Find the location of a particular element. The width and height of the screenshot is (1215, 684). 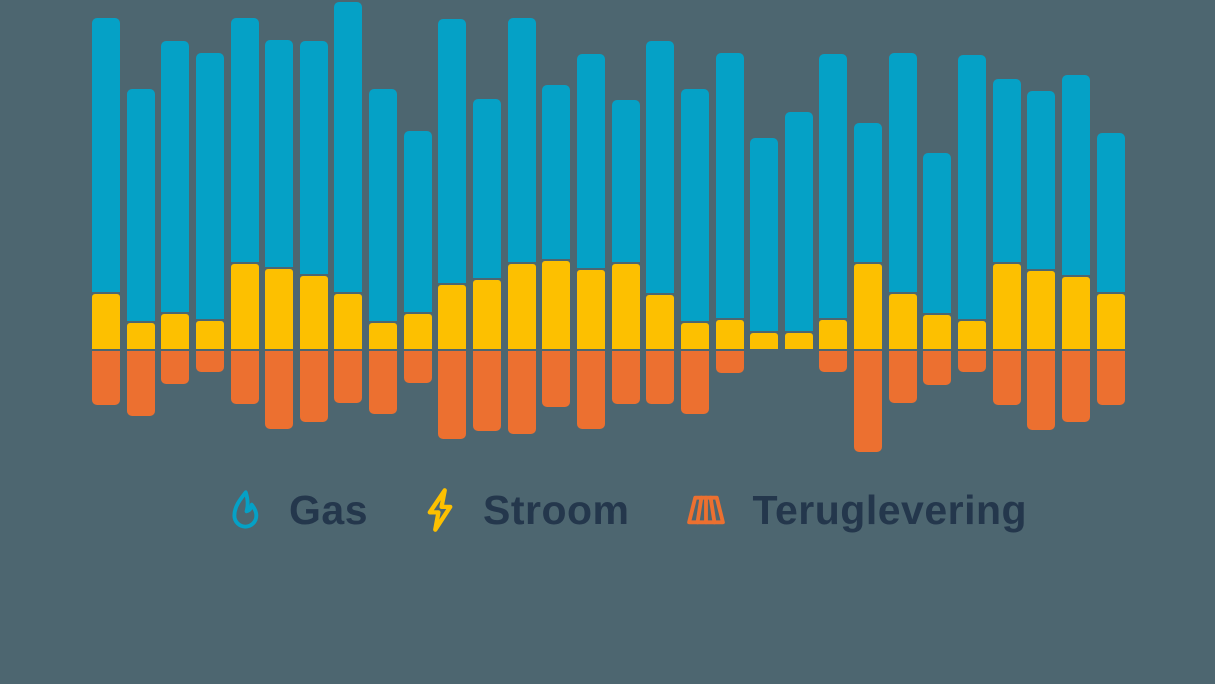

solar-panel-icon-paths is located at coordinates (705, 510).